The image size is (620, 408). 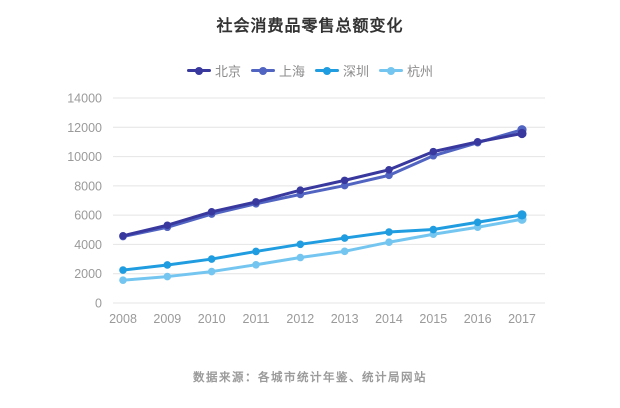 What do you see at coordinates (477, 222) in the screenshot?
I see `data-point-shenzhen-2016` at bounding box center [477, 222].